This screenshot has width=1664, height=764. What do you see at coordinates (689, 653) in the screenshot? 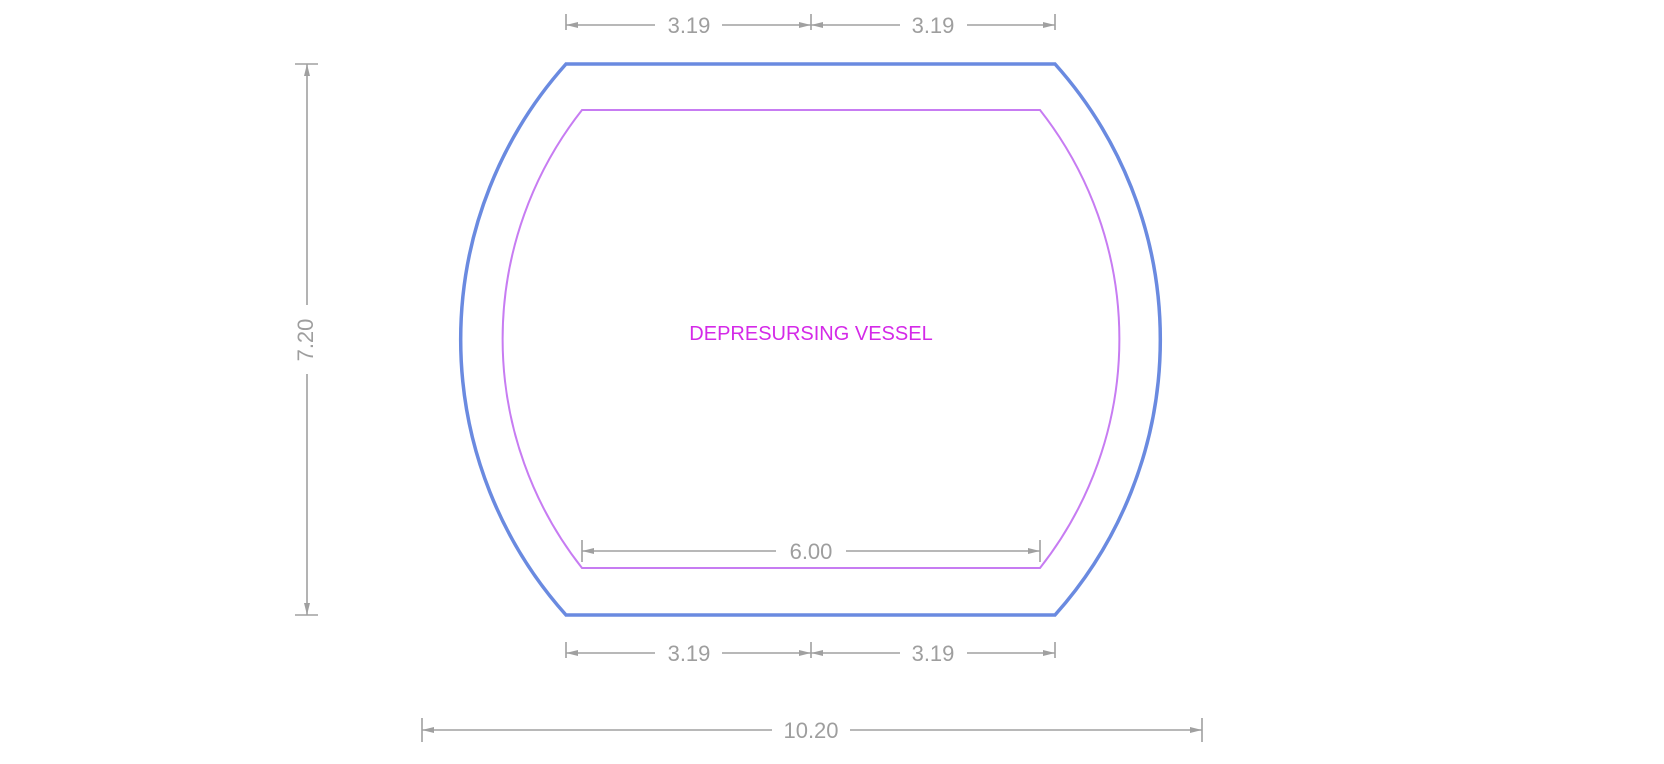
I see `bottom-left-dimension-label: 3.19` at bounding box center [689, 653].